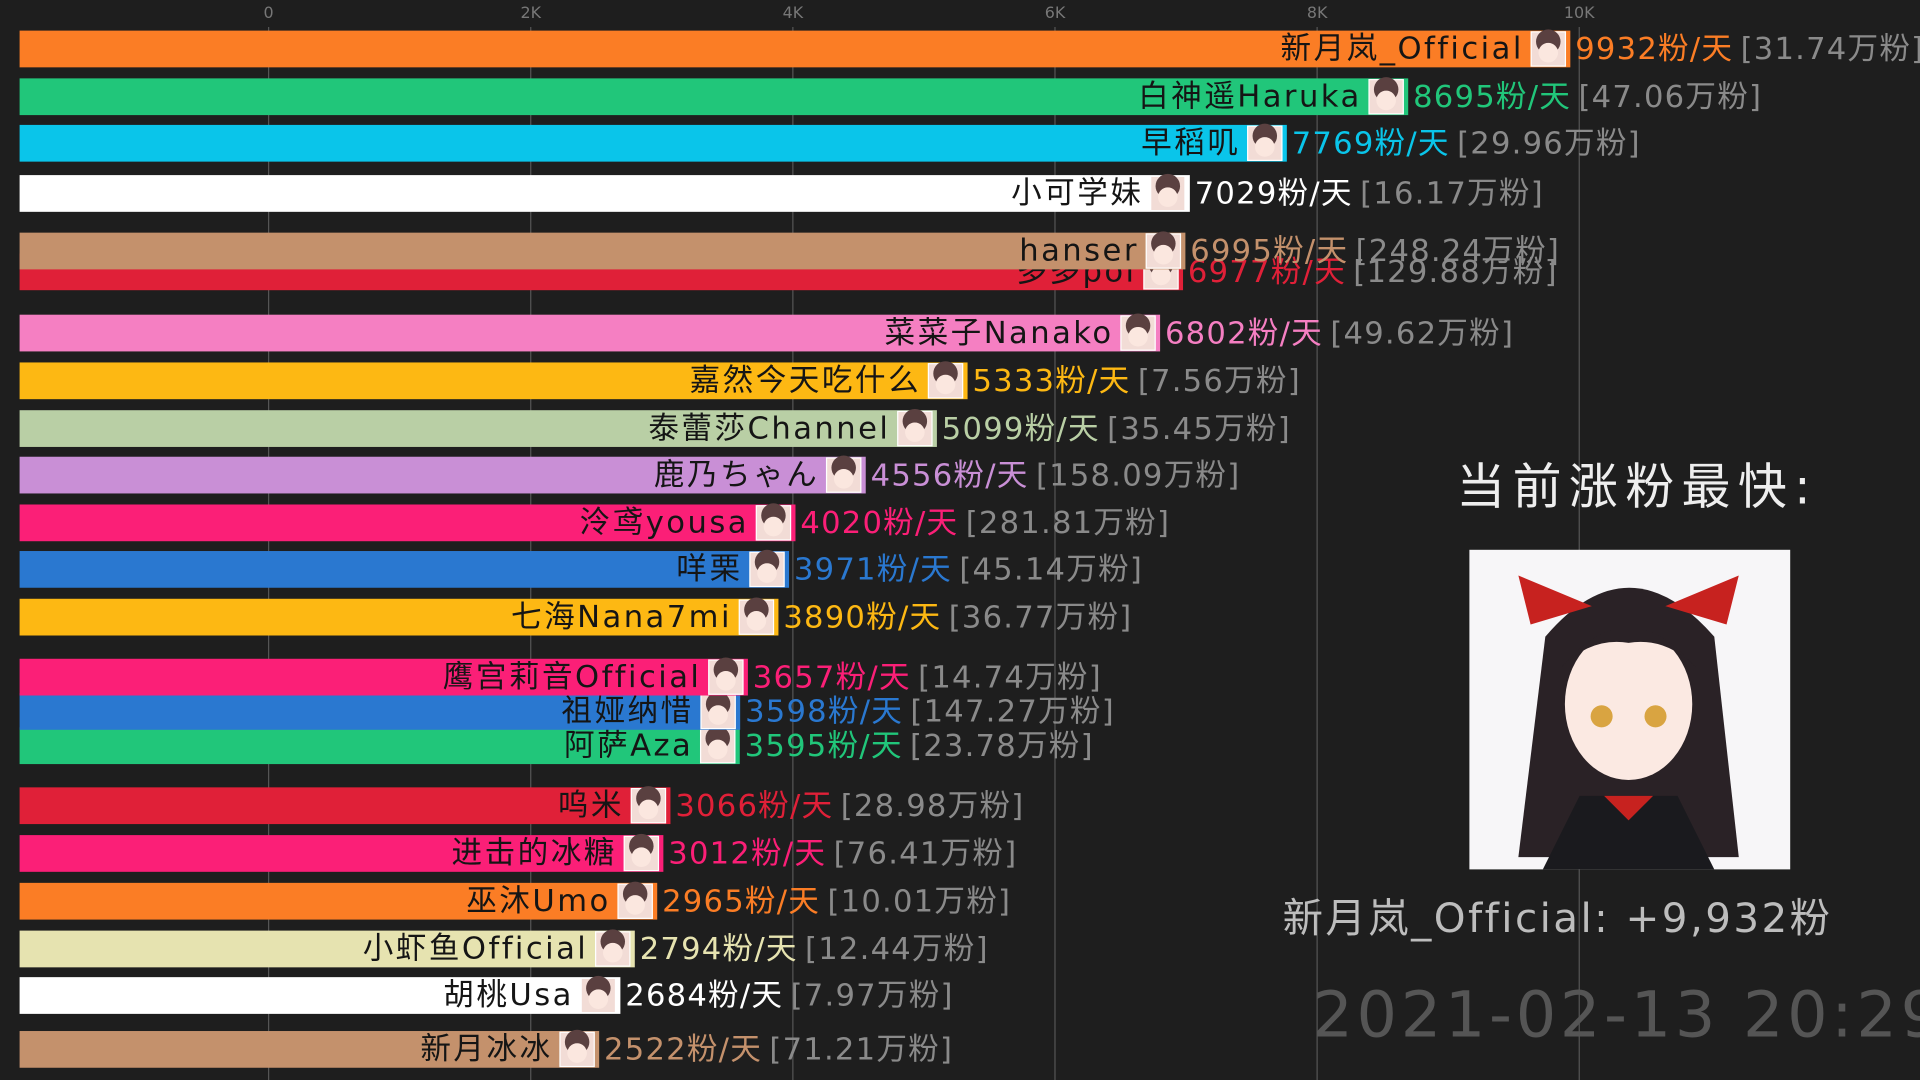  What do you see at coordinates (1455, 272) in the screenshot?
I see `total-label: [129.88万粉]` at bounding box center [1455, 272].